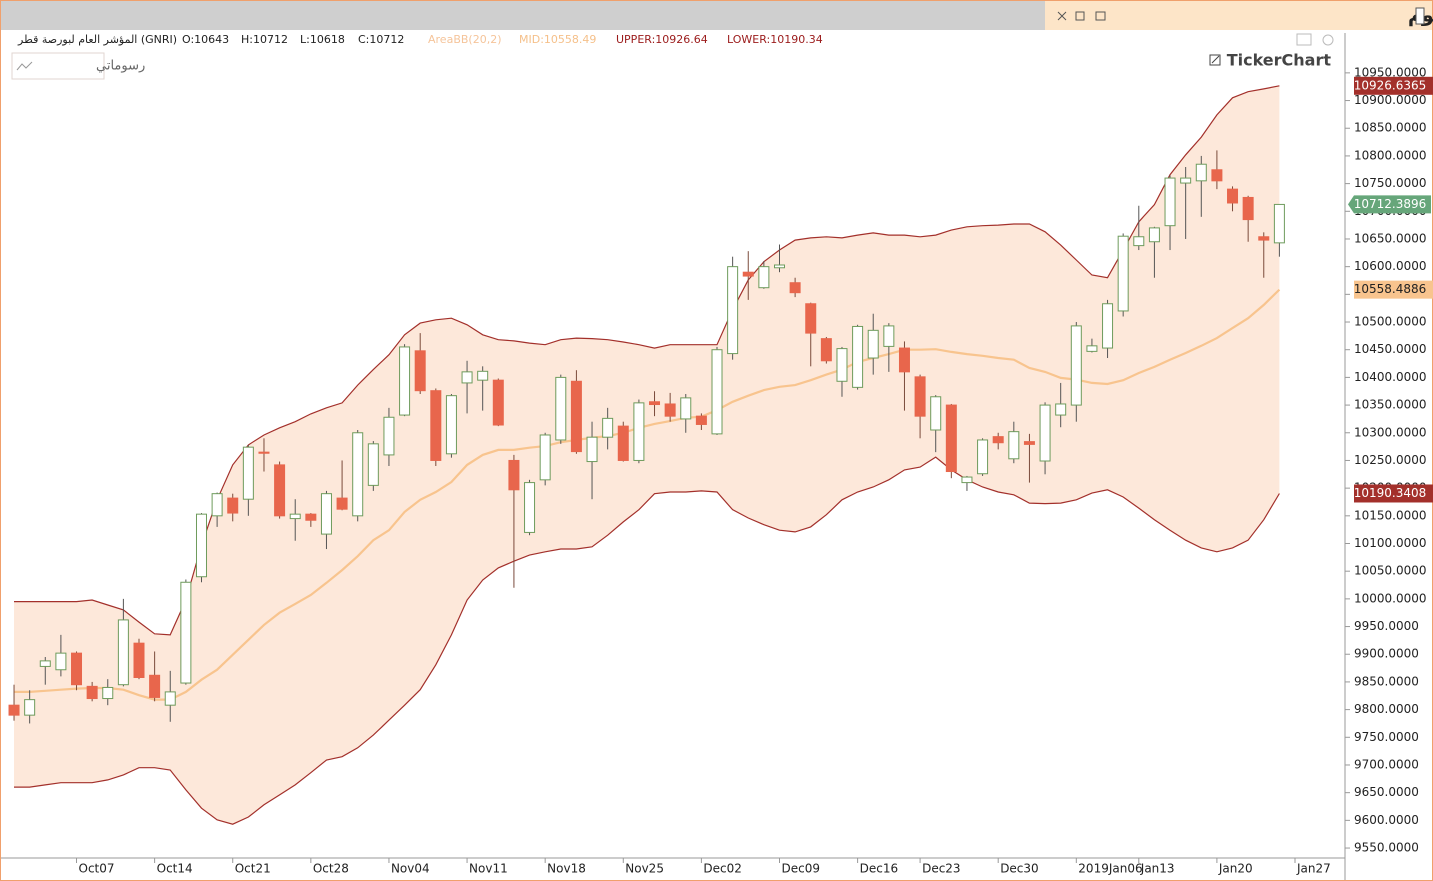 Image resolution: width=1433 pixels, height=881 pixels. Describe the element at coordinates (1019, 869) in the screenshot. I see `x-tick-label: Dec30` at that location.